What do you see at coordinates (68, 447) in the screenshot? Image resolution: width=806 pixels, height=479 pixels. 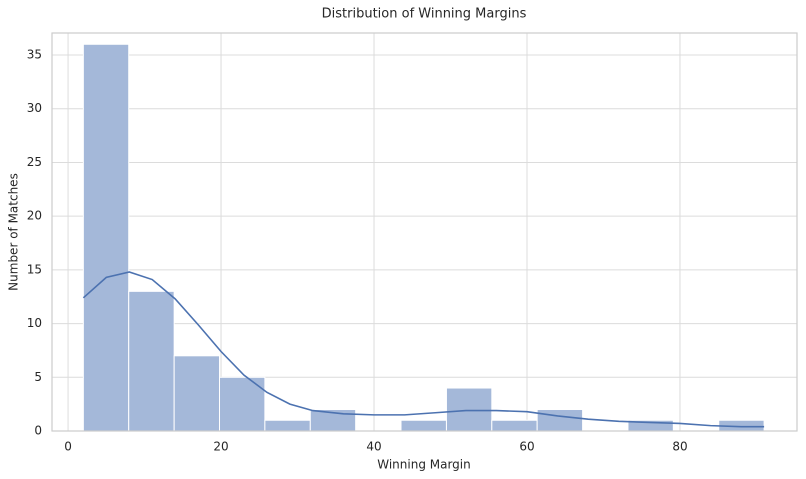 I see `x-tick-label: 0` at bounding box center [68, 447].